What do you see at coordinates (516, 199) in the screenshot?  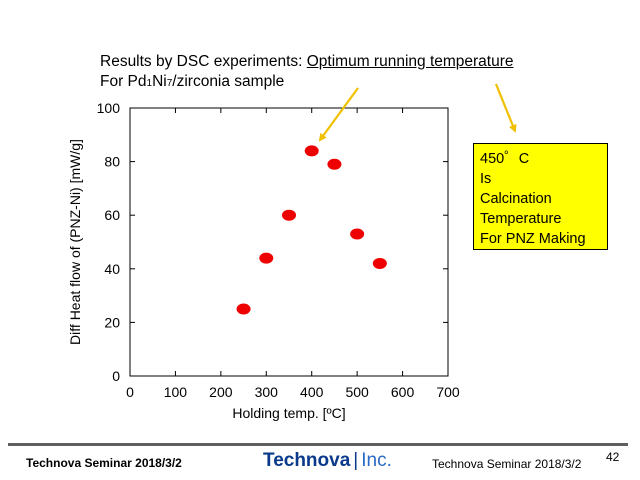 I see `note-line: Calcination` at bounding box center [516, 199].